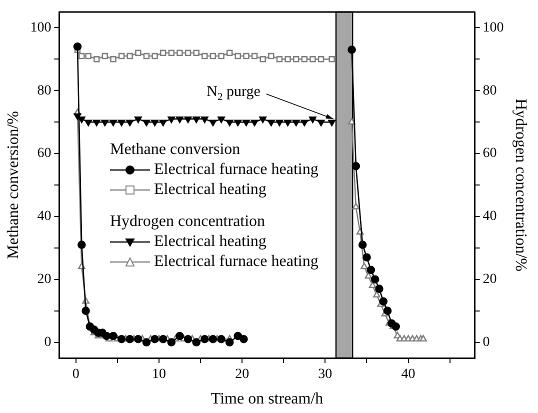  I want to click on y-tick-label: 20, so click(44, 280).